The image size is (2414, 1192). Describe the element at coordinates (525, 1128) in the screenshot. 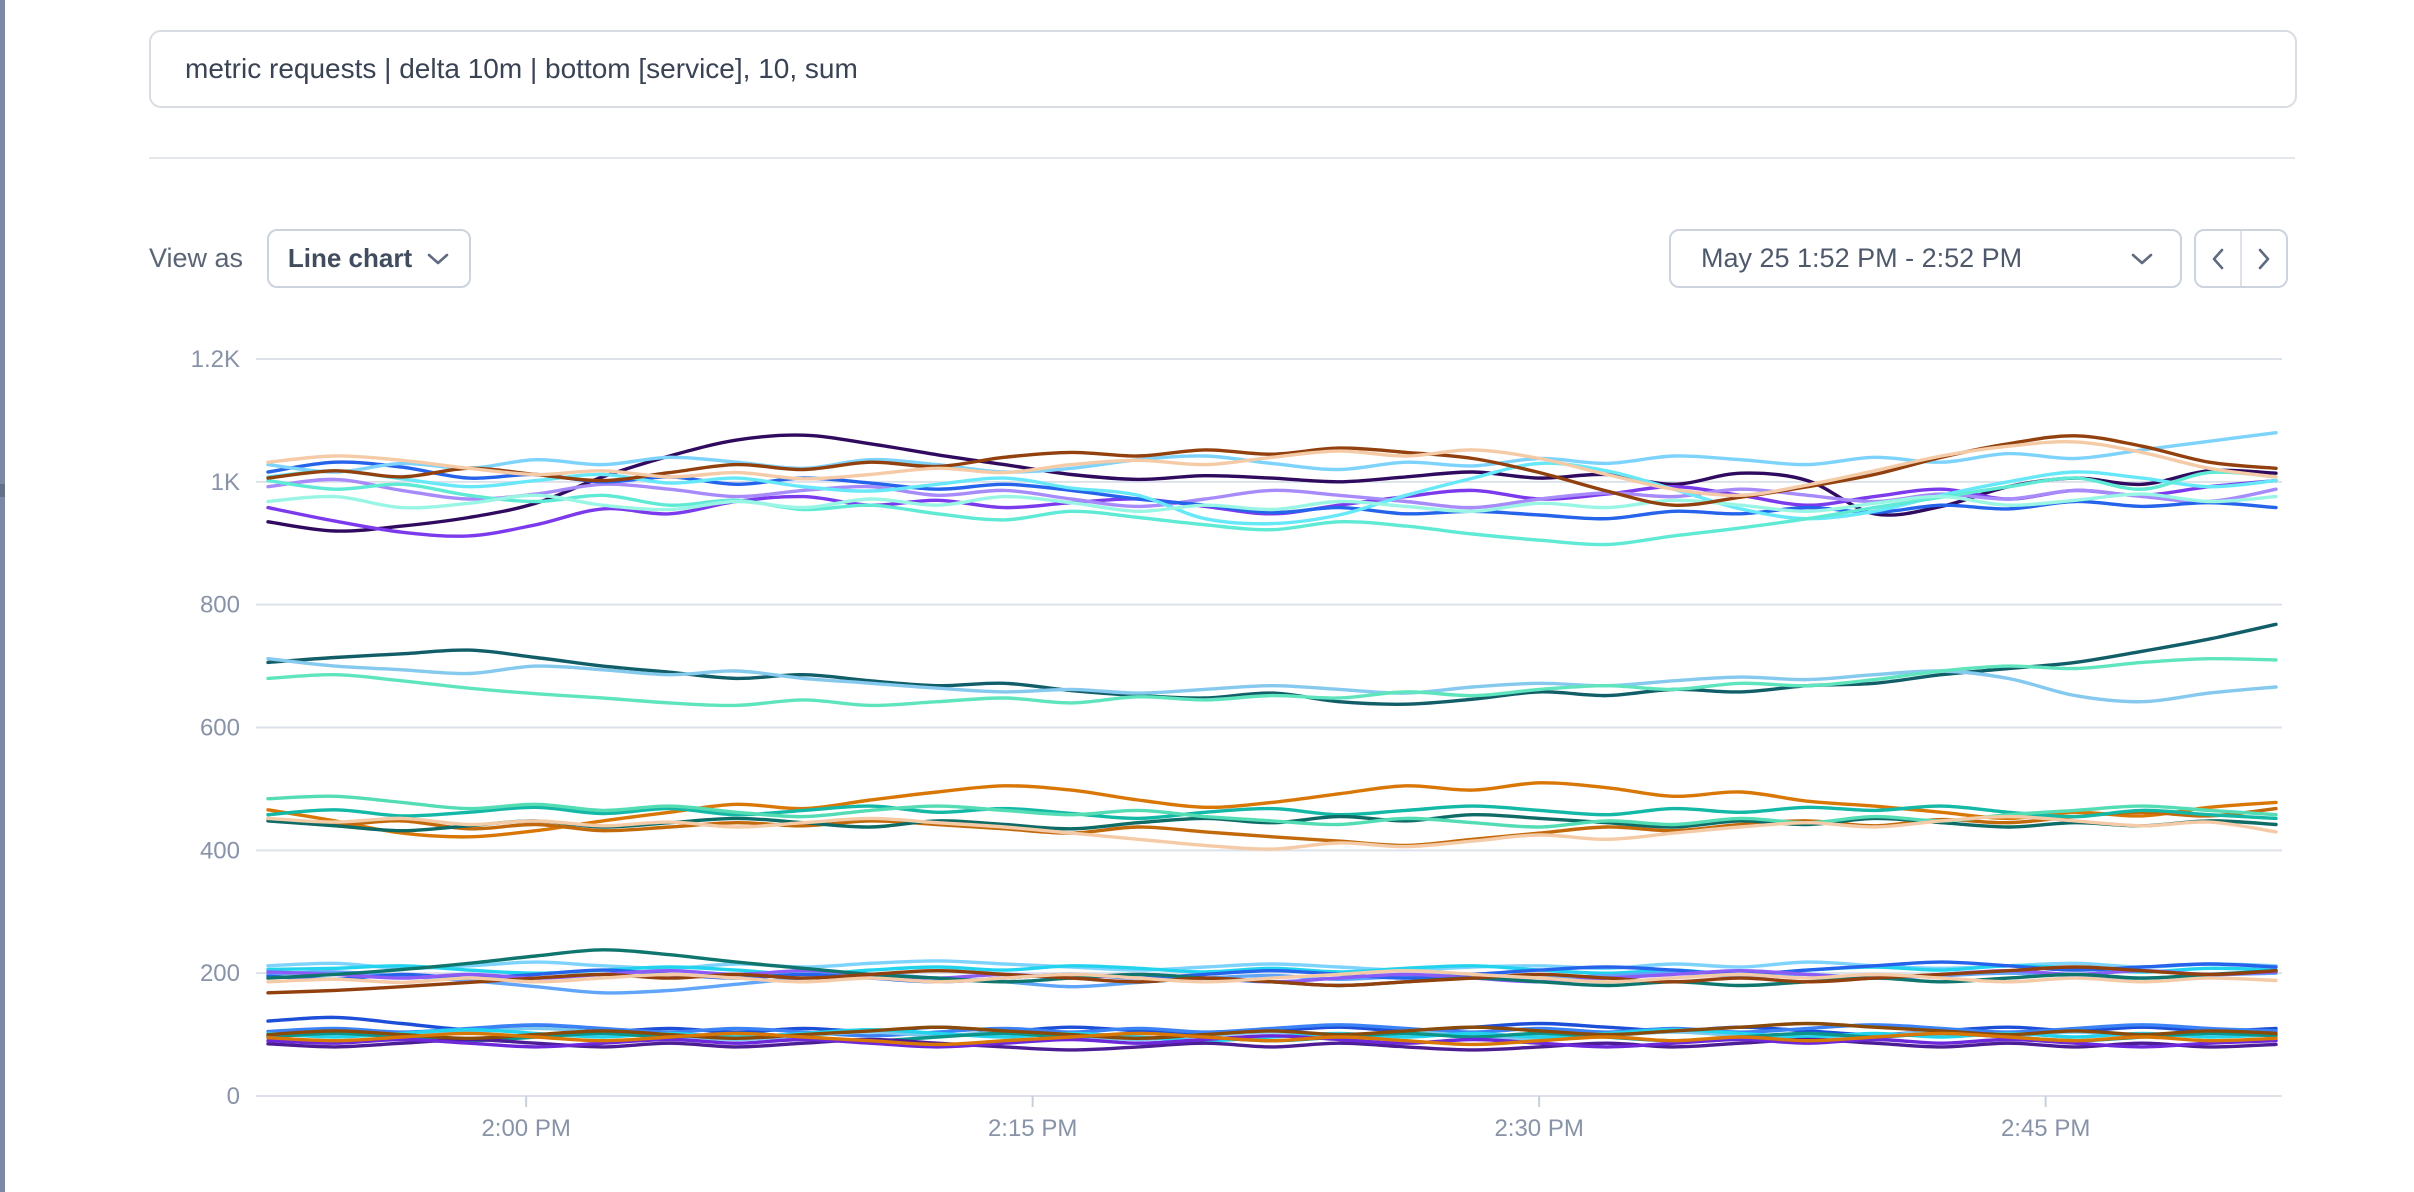

I see `x-axis-label: 2:00 PM` at that location.